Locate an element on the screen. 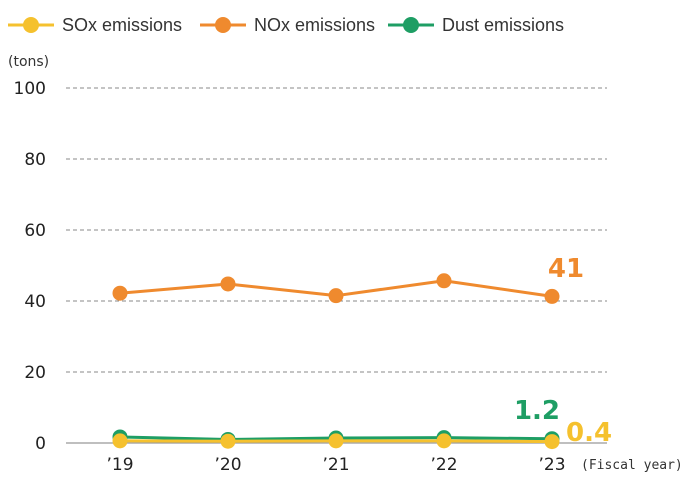  y-tick-label: 20 is located at coordinates (35, 373).